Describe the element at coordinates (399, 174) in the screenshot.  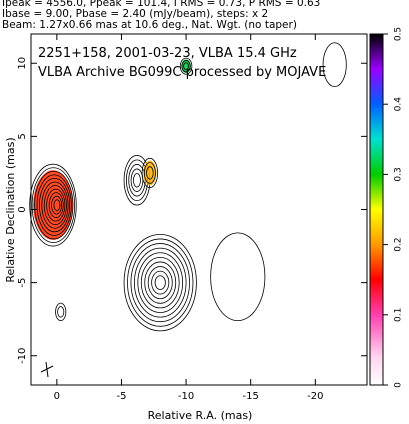
I see `colorbar-tick-label: 0.3` at that location.